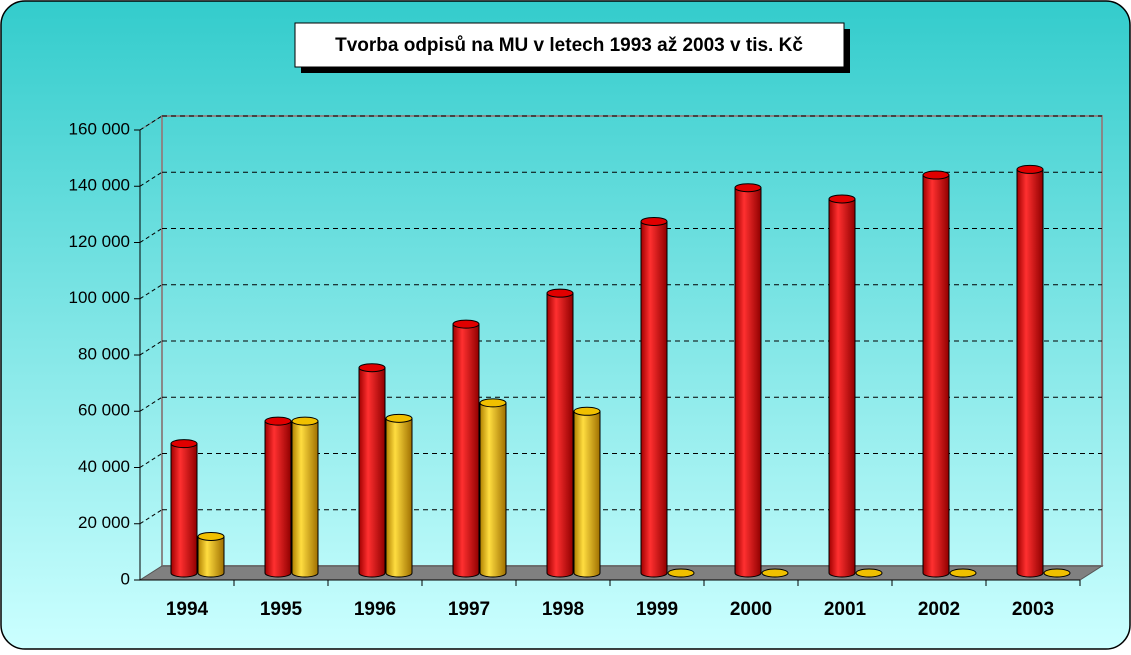  Describe the element at coordinates (104, 410) in the screenshot. I see `y-tick-label: 60 000` at that location.